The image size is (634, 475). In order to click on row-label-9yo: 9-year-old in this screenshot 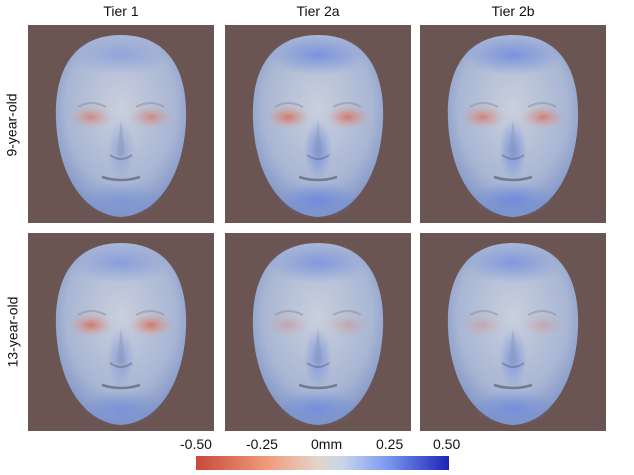, I will do `click(12, 125)`.